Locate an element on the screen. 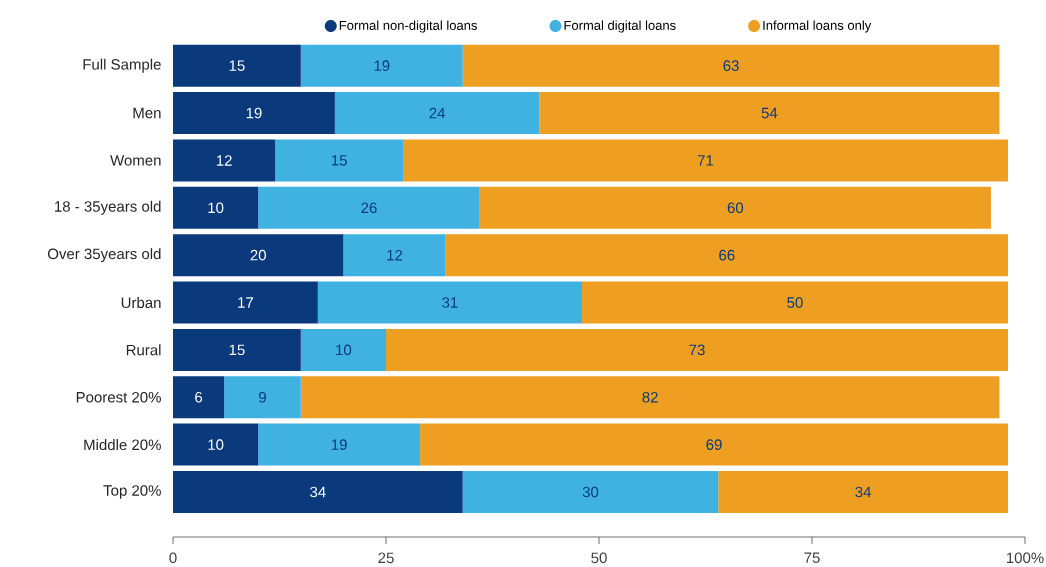  data-label: 26 is located at coordinates (369, 208).